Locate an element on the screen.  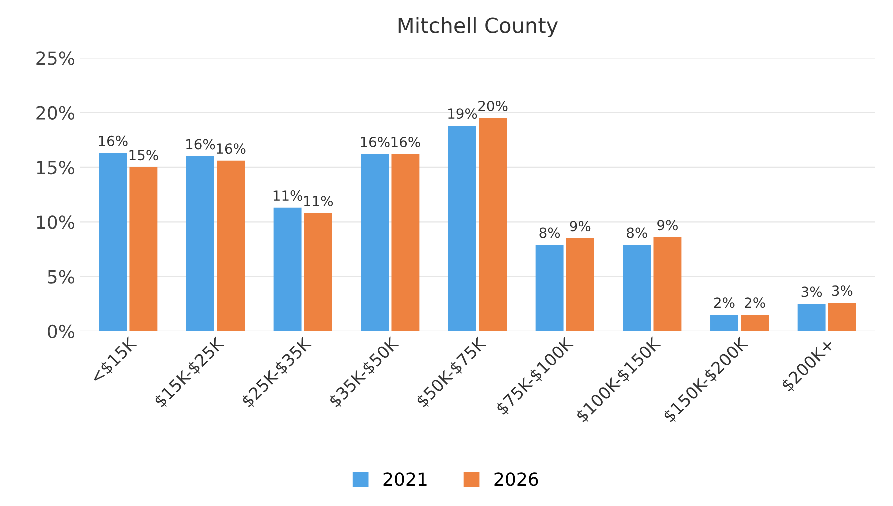
data-label: 19% is located at coordinates (463, 114).